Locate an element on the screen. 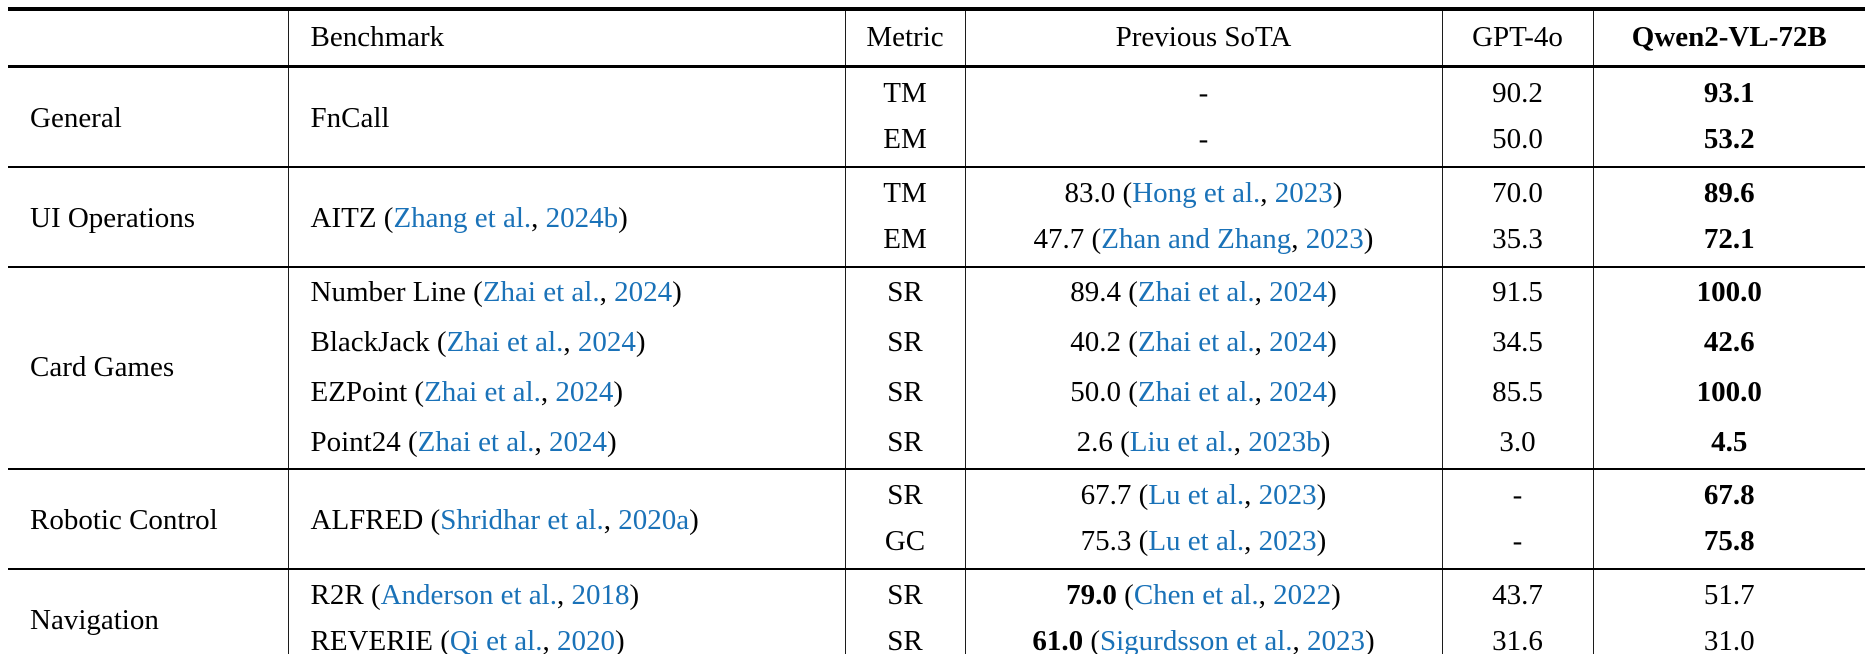 Image resolution: width=1873 pixels, height=654 pixels. prev-sota-value: 89.4 is located at coordinates (1099, 292).